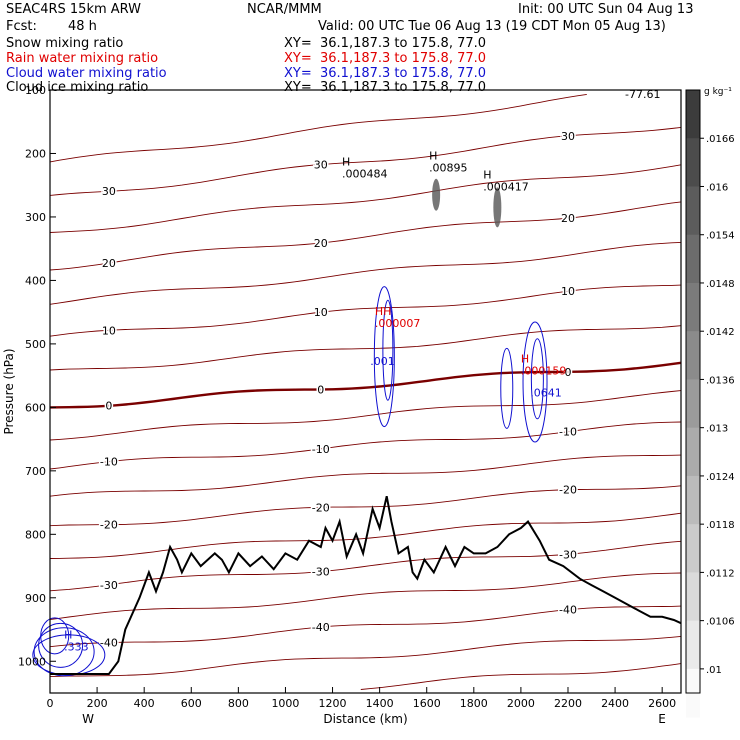 The height and width of the screenshot is (740, 740). What do you see at coordinates (398, 323) in the screenshot?
I see `high-value-label: .000007` at bounding box center [398, 323].